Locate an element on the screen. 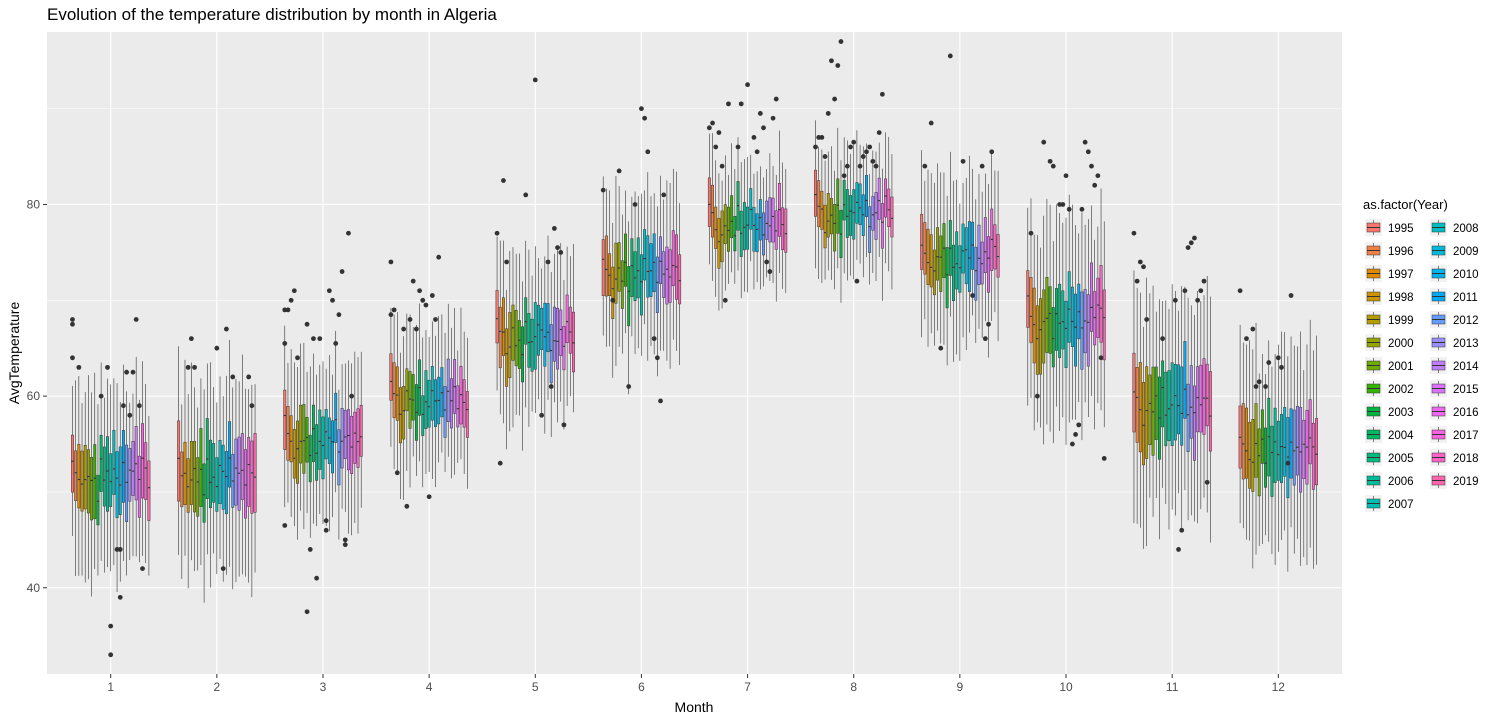  box-1-2019 is located at coordinates (149, 496).